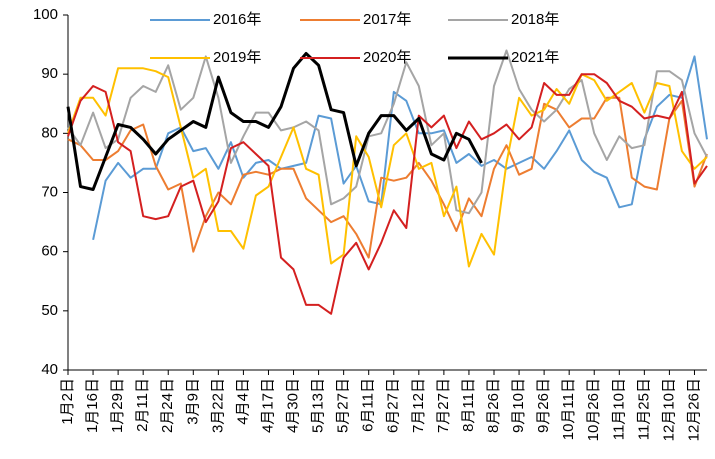 This screenshot has height=459, width=715. Describe the element at coordinates (217, 405) in the screenshot. I see `x-tick-label: 3月22日` at that location.